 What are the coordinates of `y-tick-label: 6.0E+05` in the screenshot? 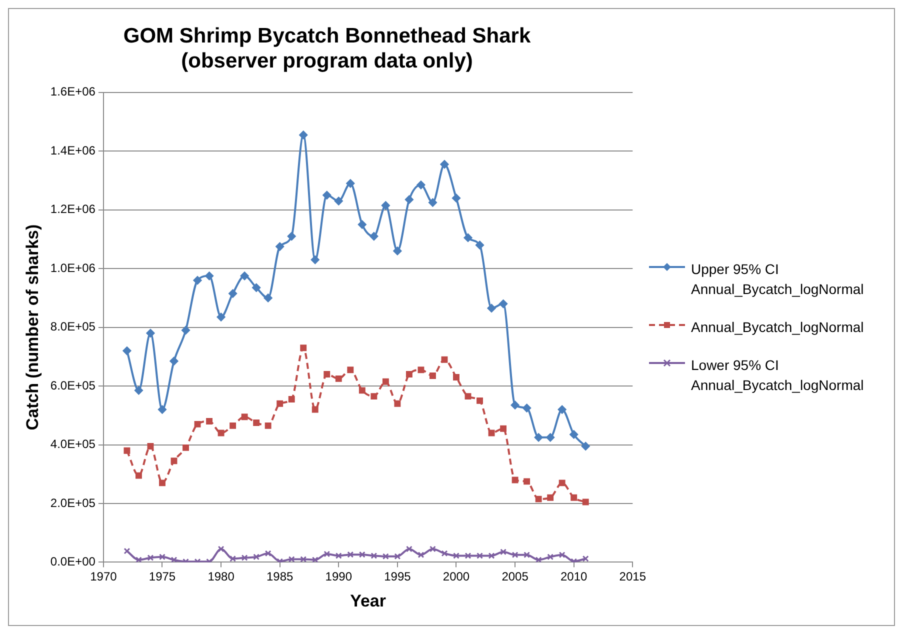 It's located at (73, 385).